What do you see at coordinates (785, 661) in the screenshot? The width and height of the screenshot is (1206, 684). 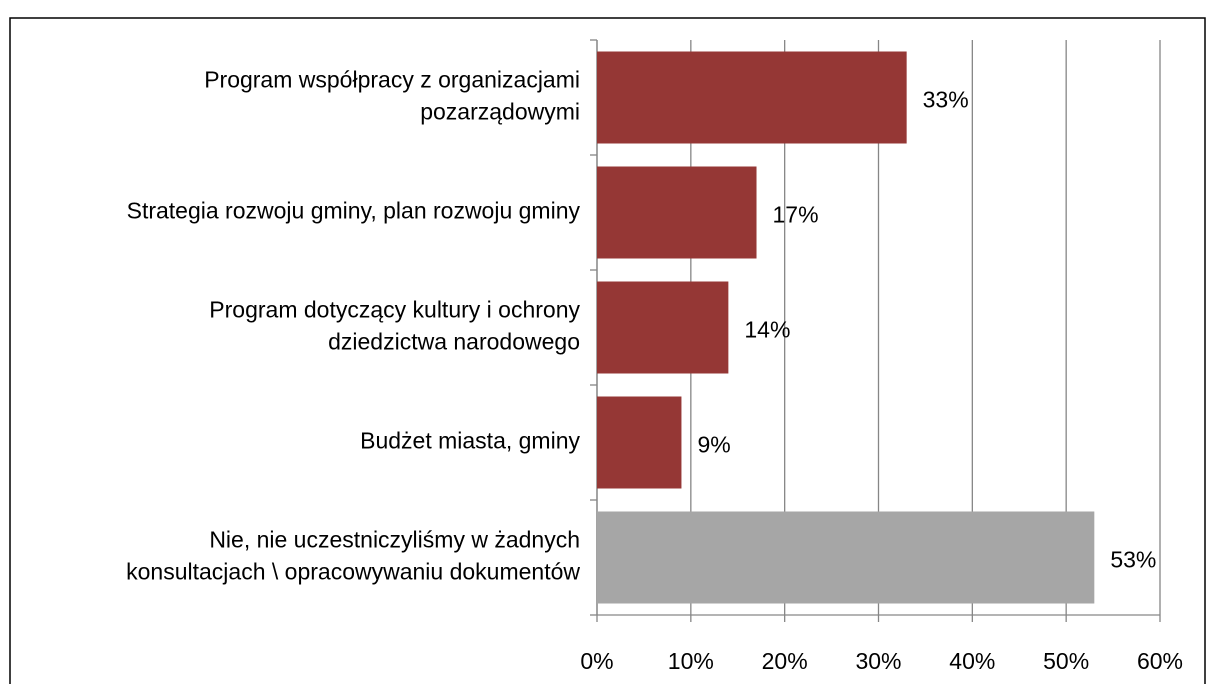 I see `x-tick-label: 20%` at bounding box center [785, 661].